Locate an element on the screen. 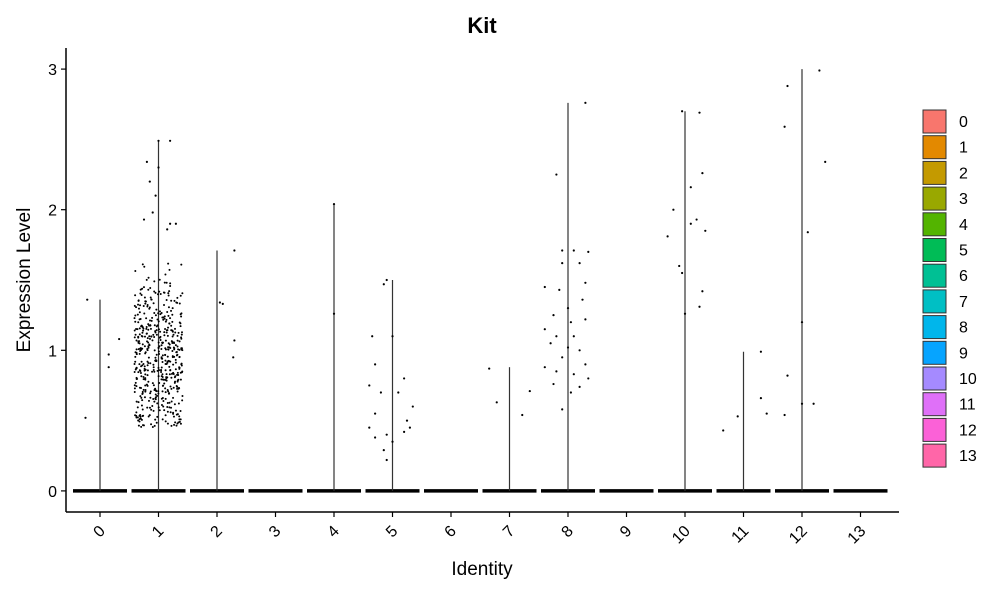 This screenshot has height=594, width=998. legend-label-11: 11 is located at coordinates (967, 405).